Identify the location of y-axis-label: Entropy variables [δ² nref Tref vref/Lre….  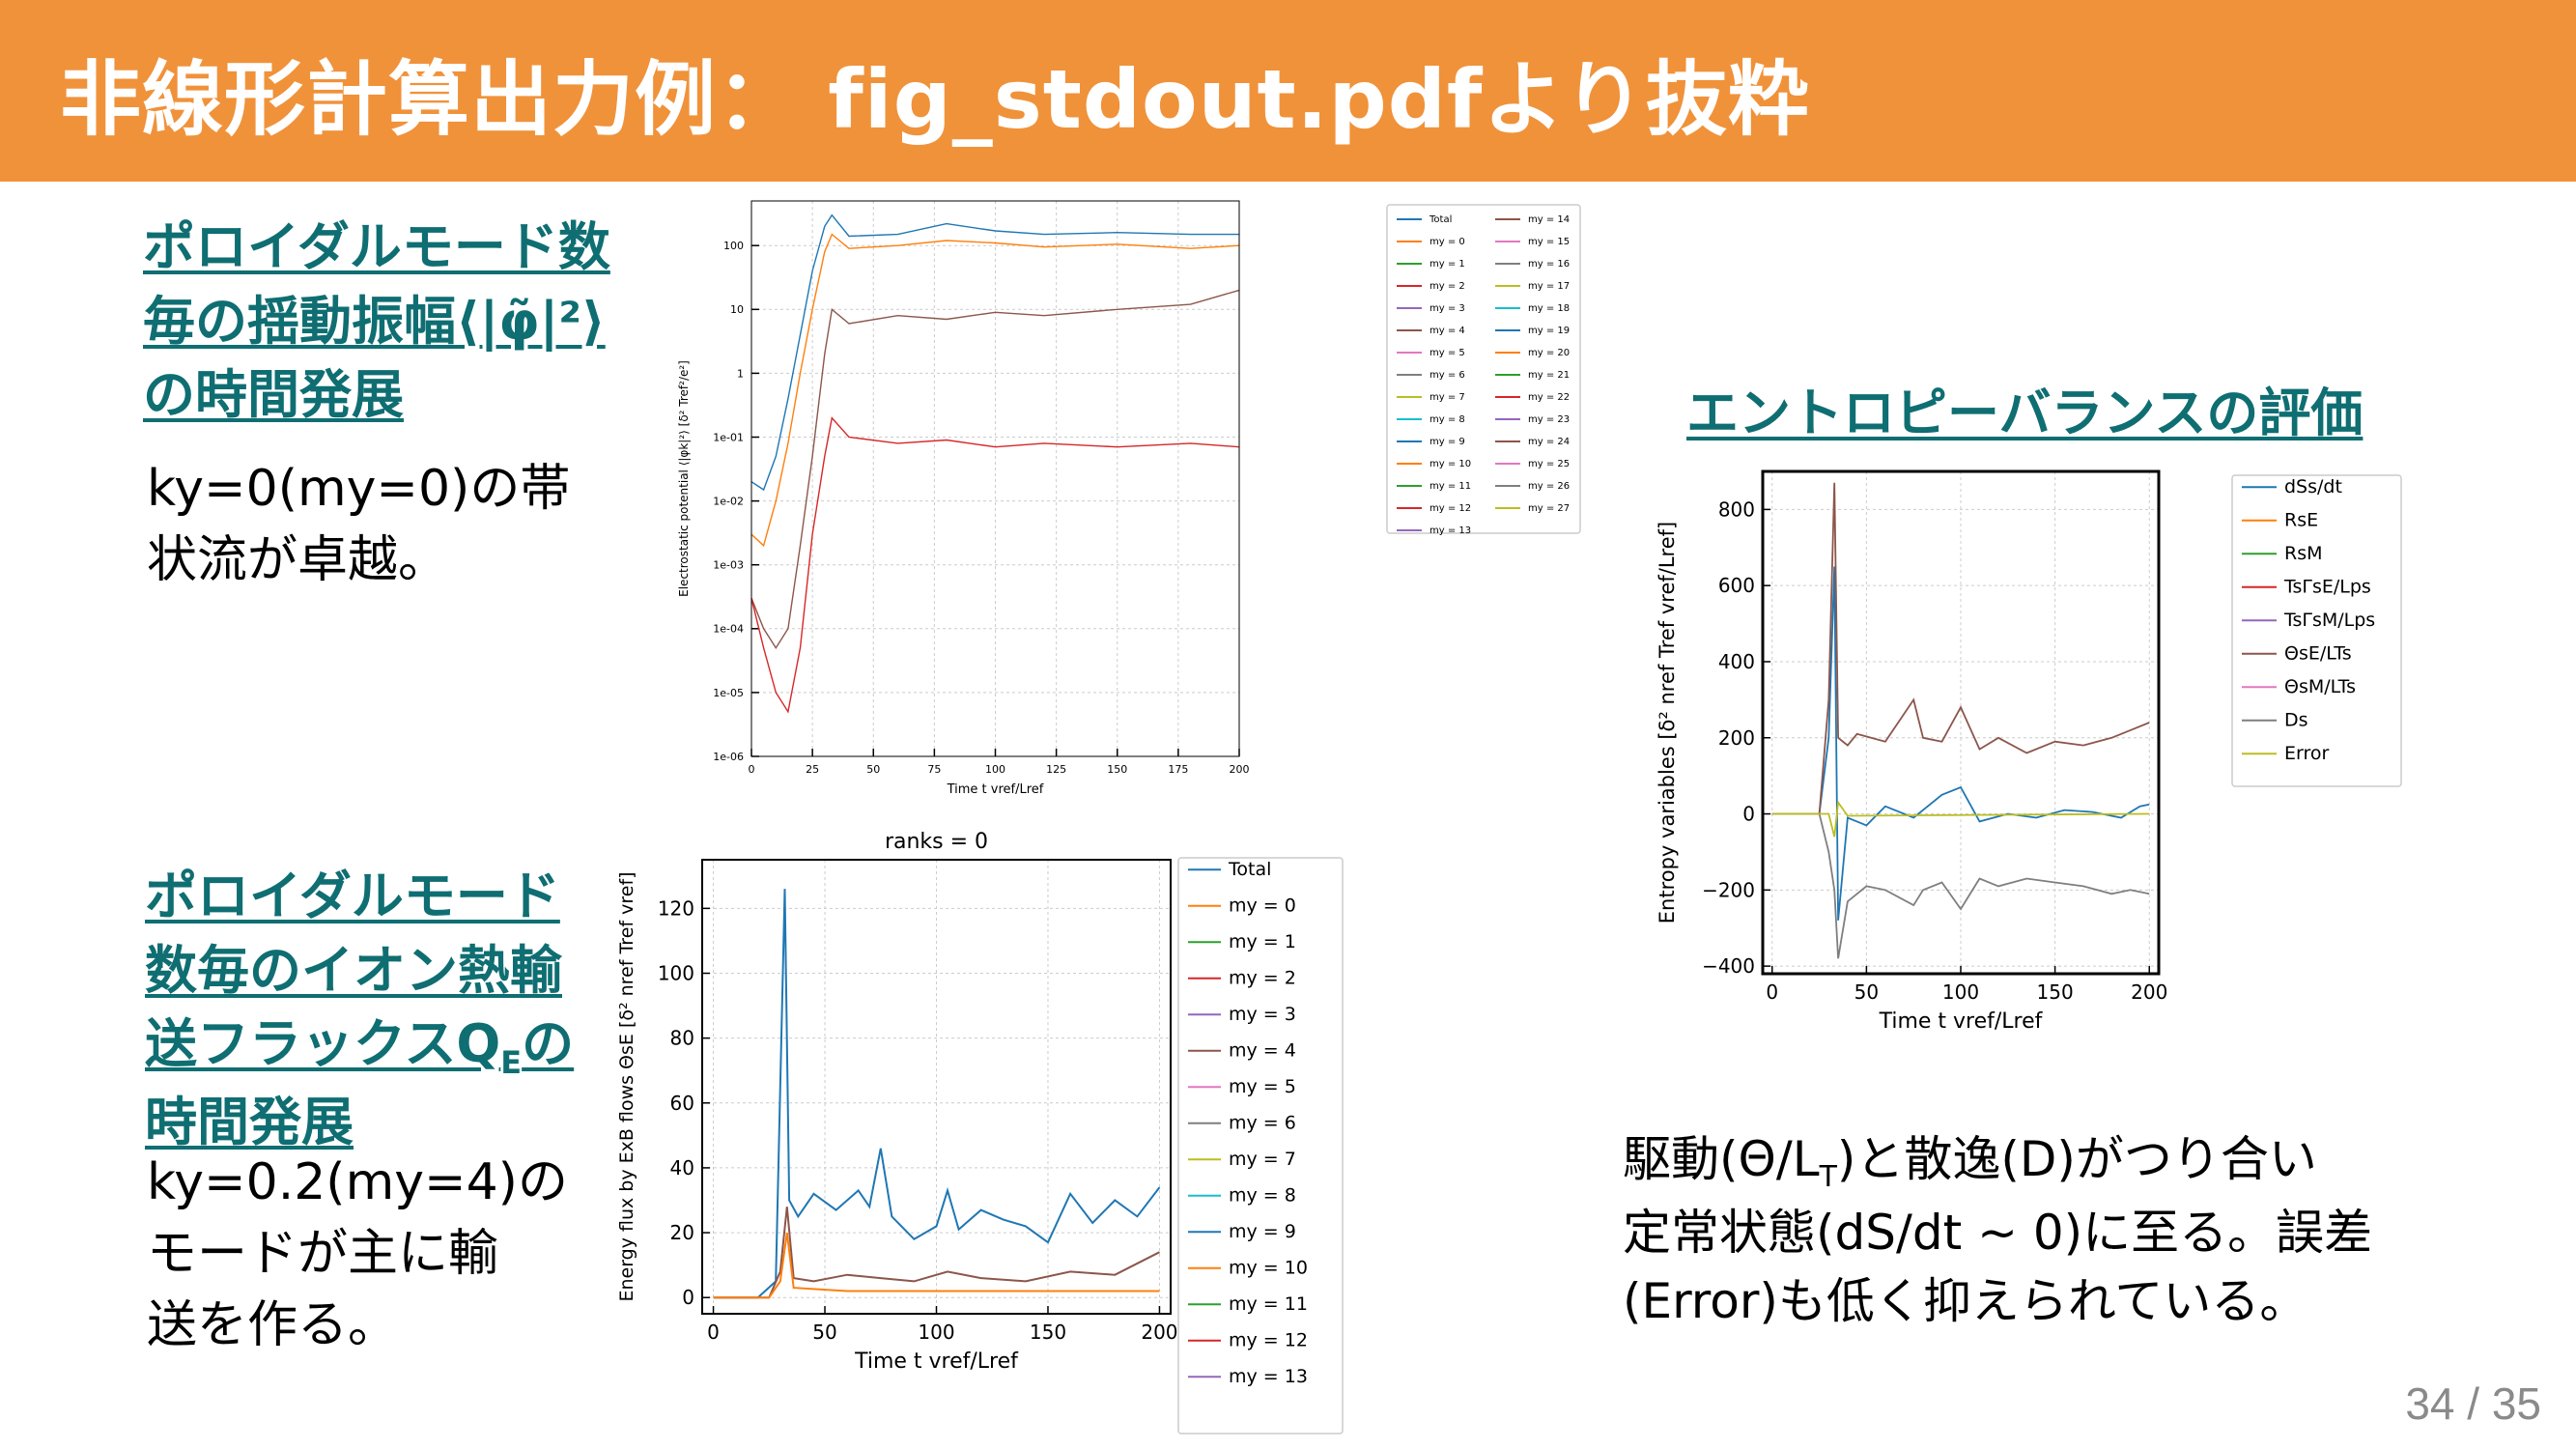
(1667, 722).